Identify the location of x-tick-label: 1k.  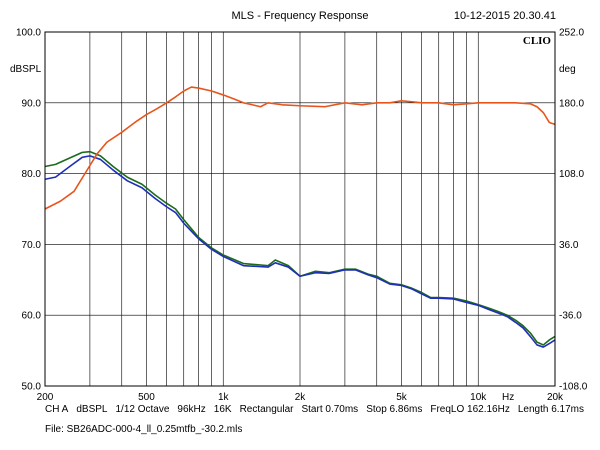
(224, 397).